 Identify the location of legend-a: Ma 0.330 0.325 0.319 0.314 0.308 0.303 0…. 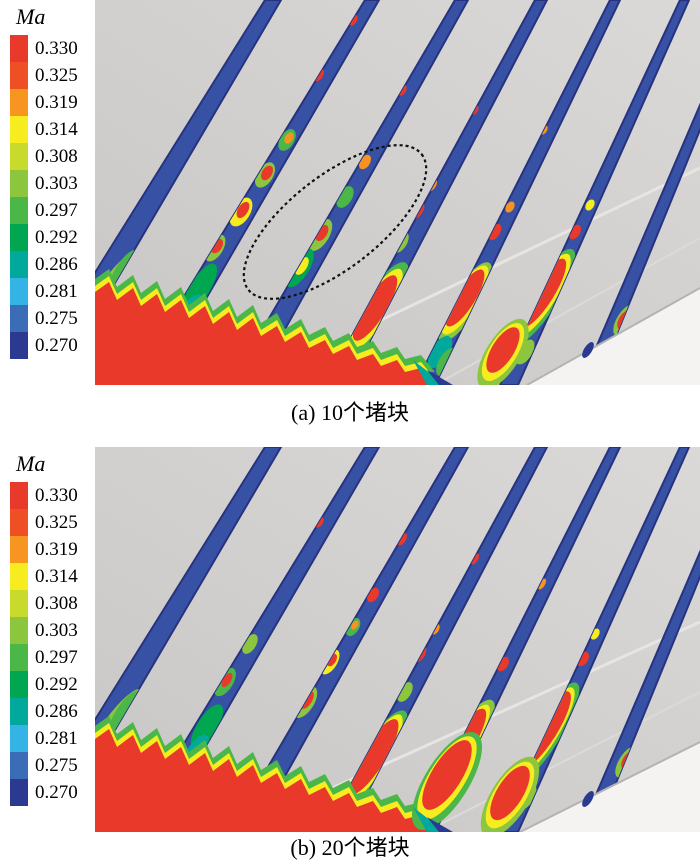
(47, 192).